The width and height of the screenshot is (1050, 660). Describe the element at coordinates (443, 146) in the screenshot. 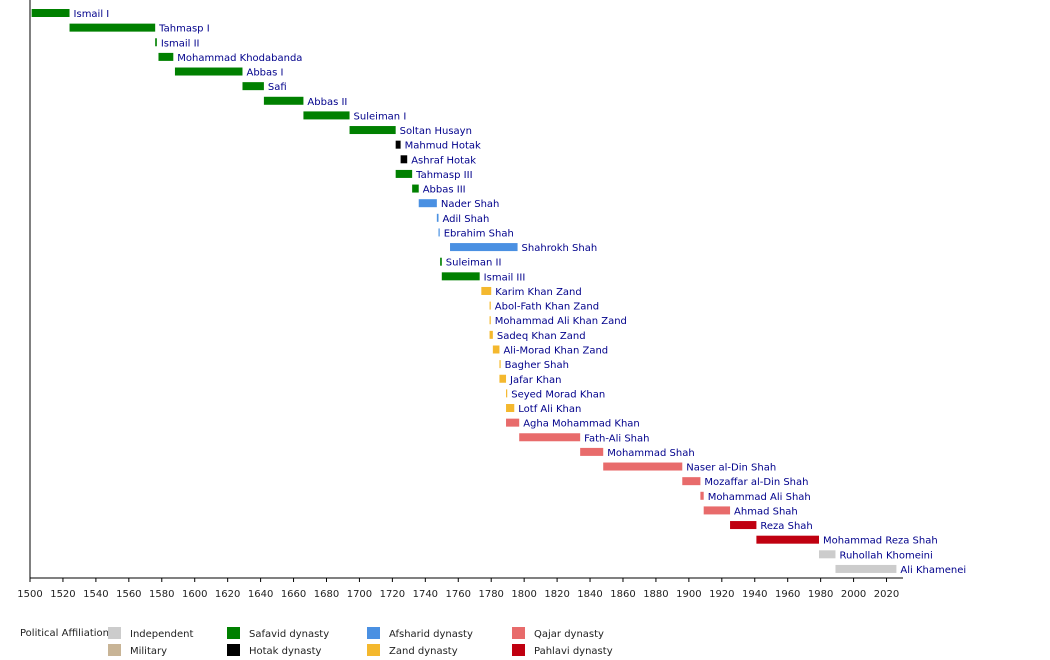

I see `ruler-label: Mahmud Hotak` at that location.